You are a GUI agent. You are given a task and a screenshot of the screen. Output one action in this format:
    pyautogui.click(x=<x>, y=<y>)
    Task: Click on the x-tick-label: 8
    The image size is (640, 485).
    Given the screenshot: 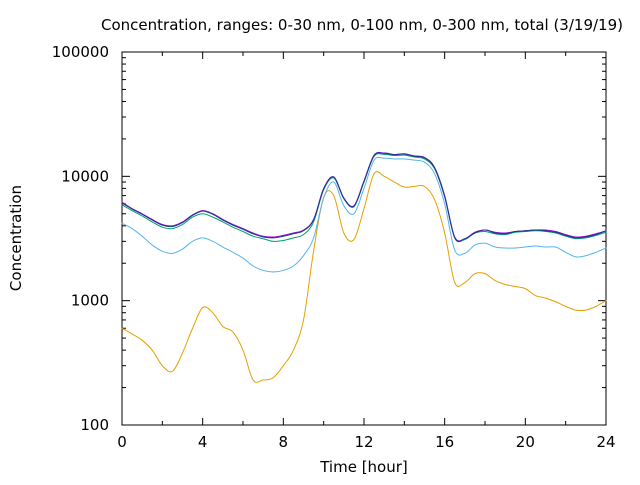 What is the action you would take?
    pyautogui.click(x=284, y=442)
    